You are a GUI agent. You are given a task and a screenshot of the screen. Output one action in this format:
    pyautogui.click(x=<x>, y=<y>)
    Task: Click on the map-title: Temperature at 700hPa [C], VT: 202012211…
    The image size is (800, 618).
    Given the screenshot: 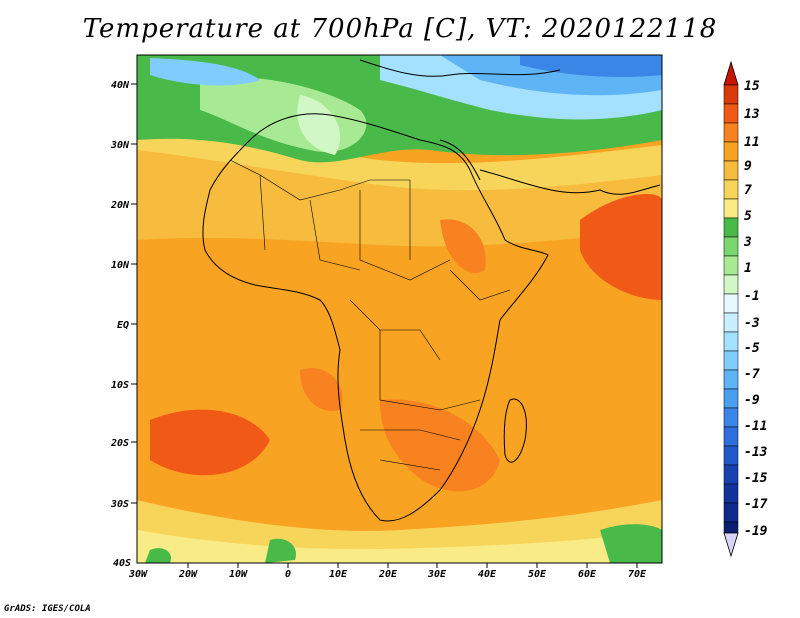 What is the action you would take?
    pyautogui.click(x=400, y=29)
    